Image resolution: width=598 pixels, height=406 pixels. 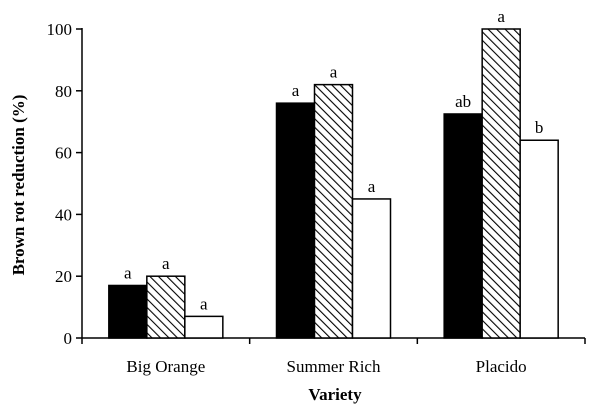 What do you see at coordinates (68, 338) in the screenshot?
I see `y-tick-label: 0` at bounding box center [68, 338].